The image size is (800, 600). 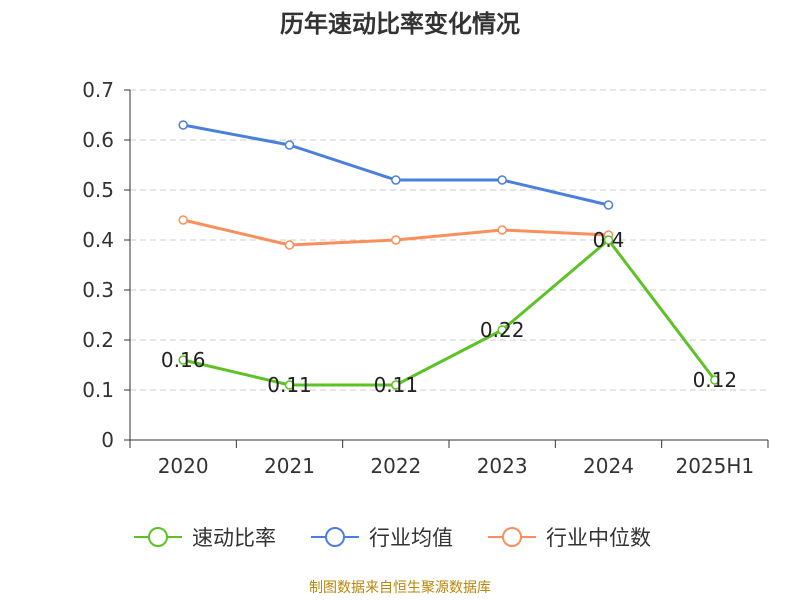 What do you see at coordinates (400, 588) in the screenshot?
I see `source-note: 制图数据来自恒生聚源数据库` at bounding box center [400, 588].